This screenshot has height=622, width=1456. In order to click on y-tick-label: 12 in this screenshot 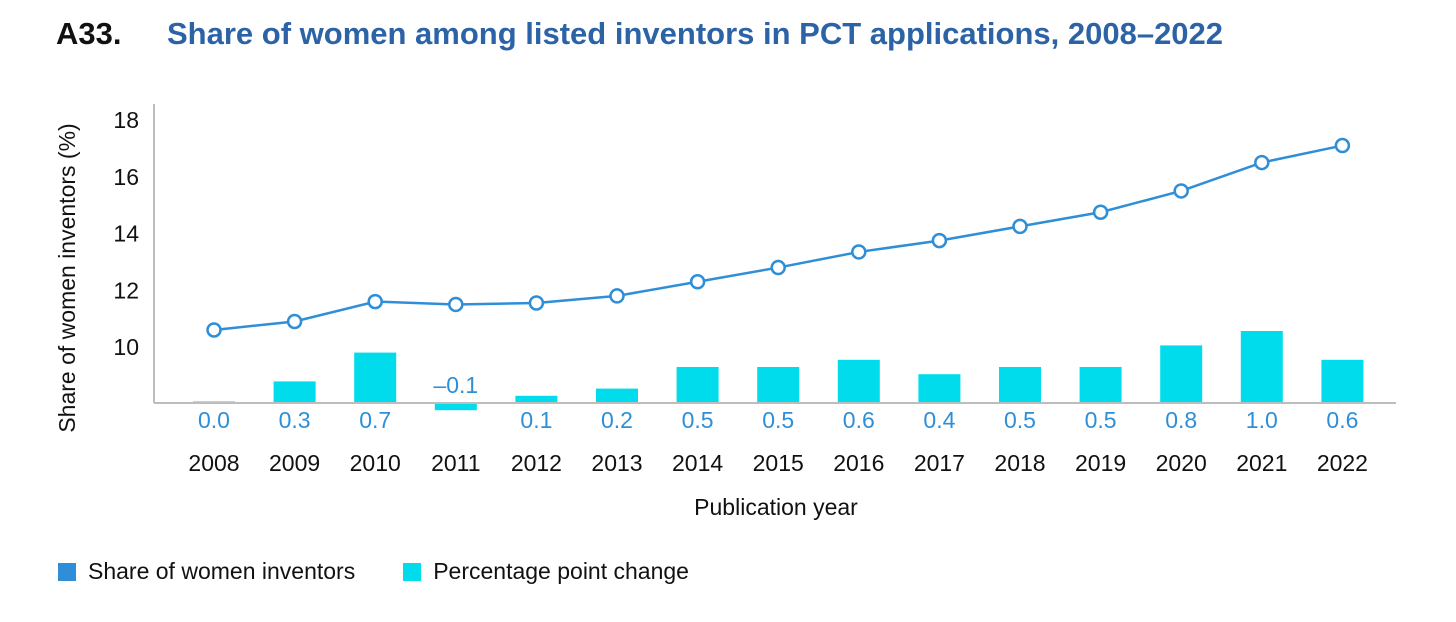, I will do `click(126, 290)`.